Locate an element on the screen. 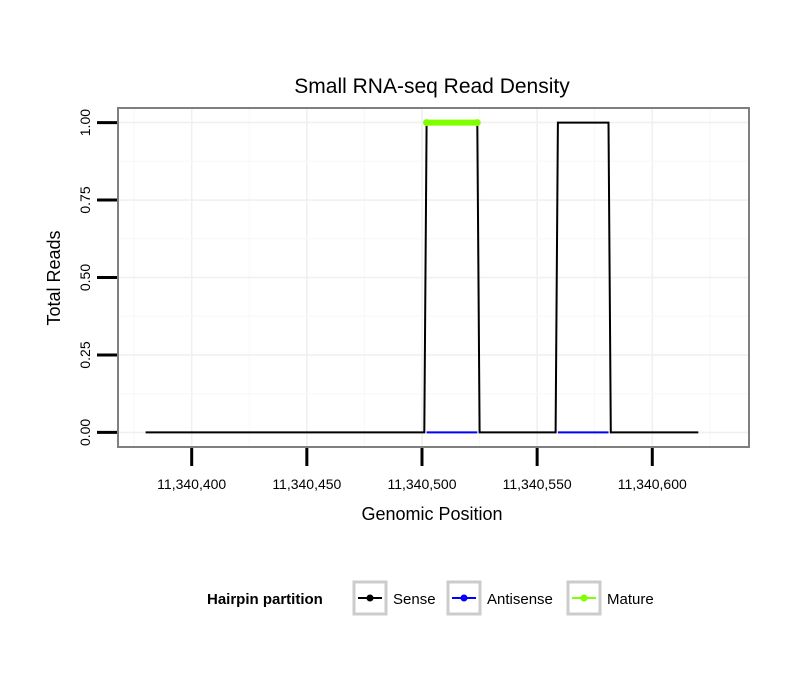 The image size is (810, 690). legend-keys: Sense Antisense Mature is located at coordinates (503, 598).